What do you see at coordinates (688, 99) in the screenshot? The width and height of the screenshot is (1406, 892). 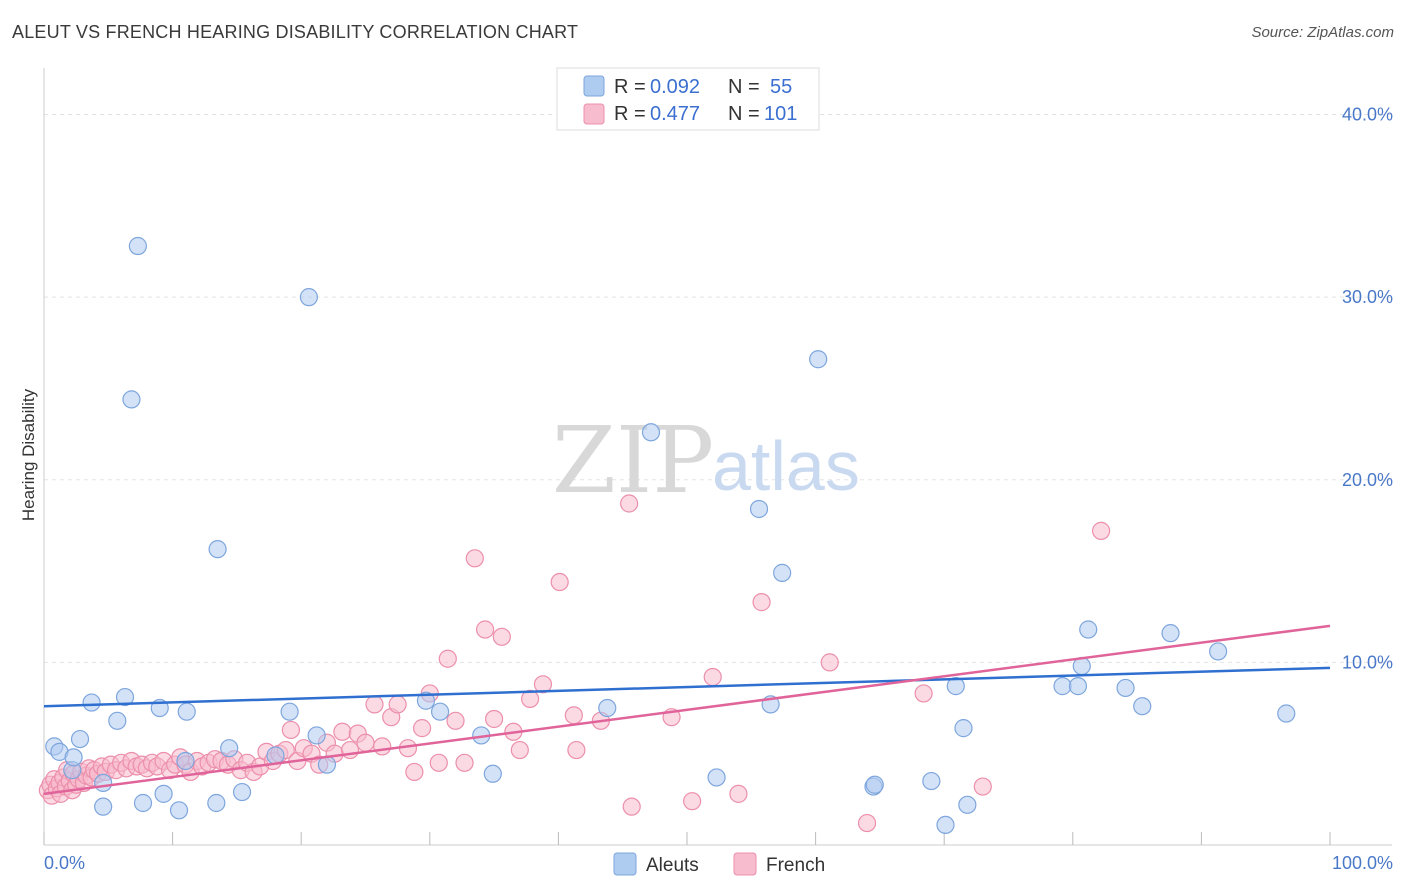 I see `stats-legend: R = 0.092 N = 55 R = 0.477 N = 101` at bounding box center [688, 99].